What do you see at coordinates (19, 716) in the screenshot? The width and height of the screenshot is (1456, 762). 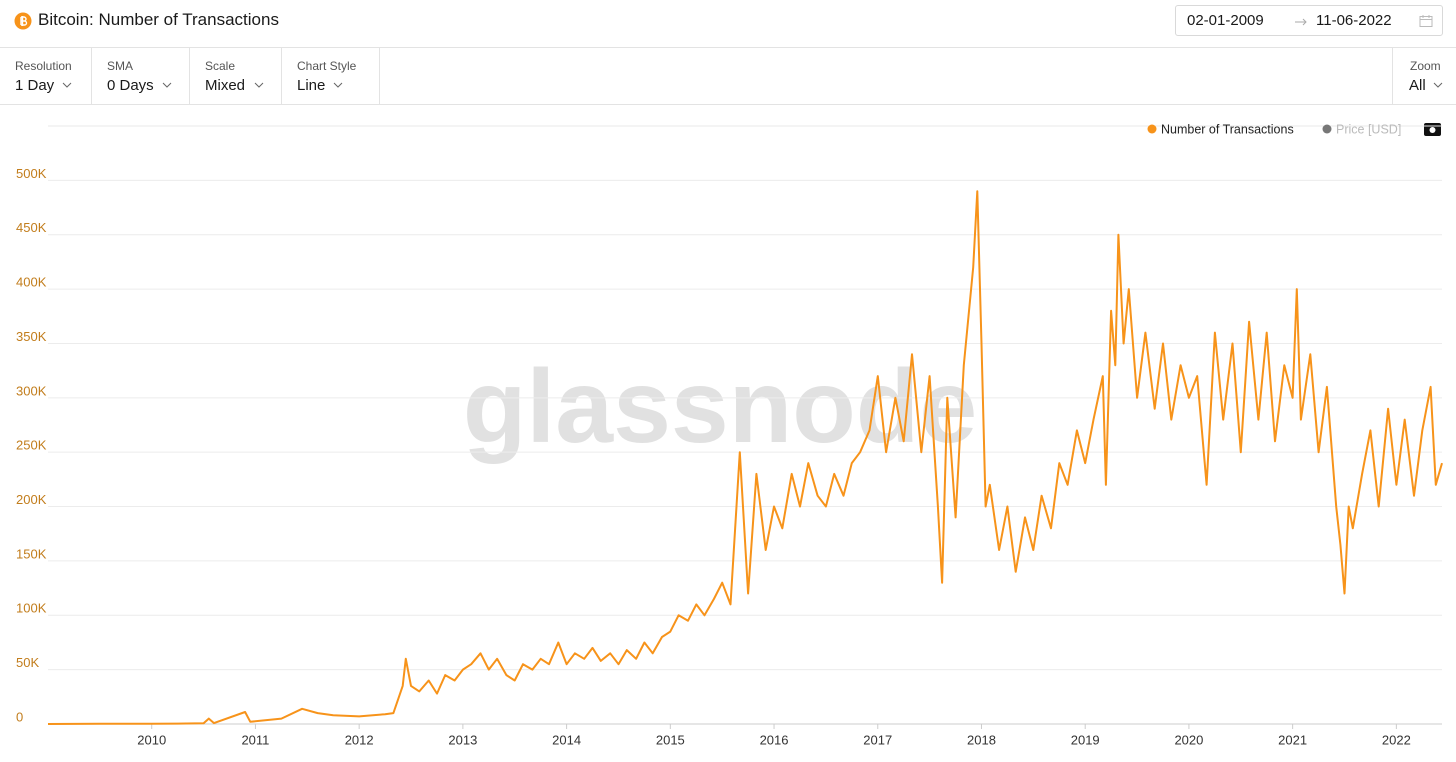 I see `y-tick-label: 0` at bounding box center [19, 716].